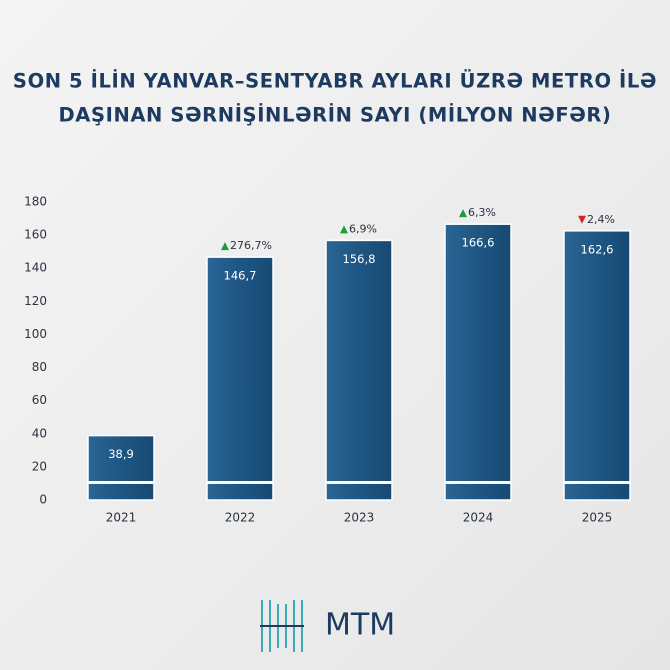  What do you see at coordinates (478, 518) in the screenshot?
I see `x-tick-label: 2024` at bounding box center [478, 518].